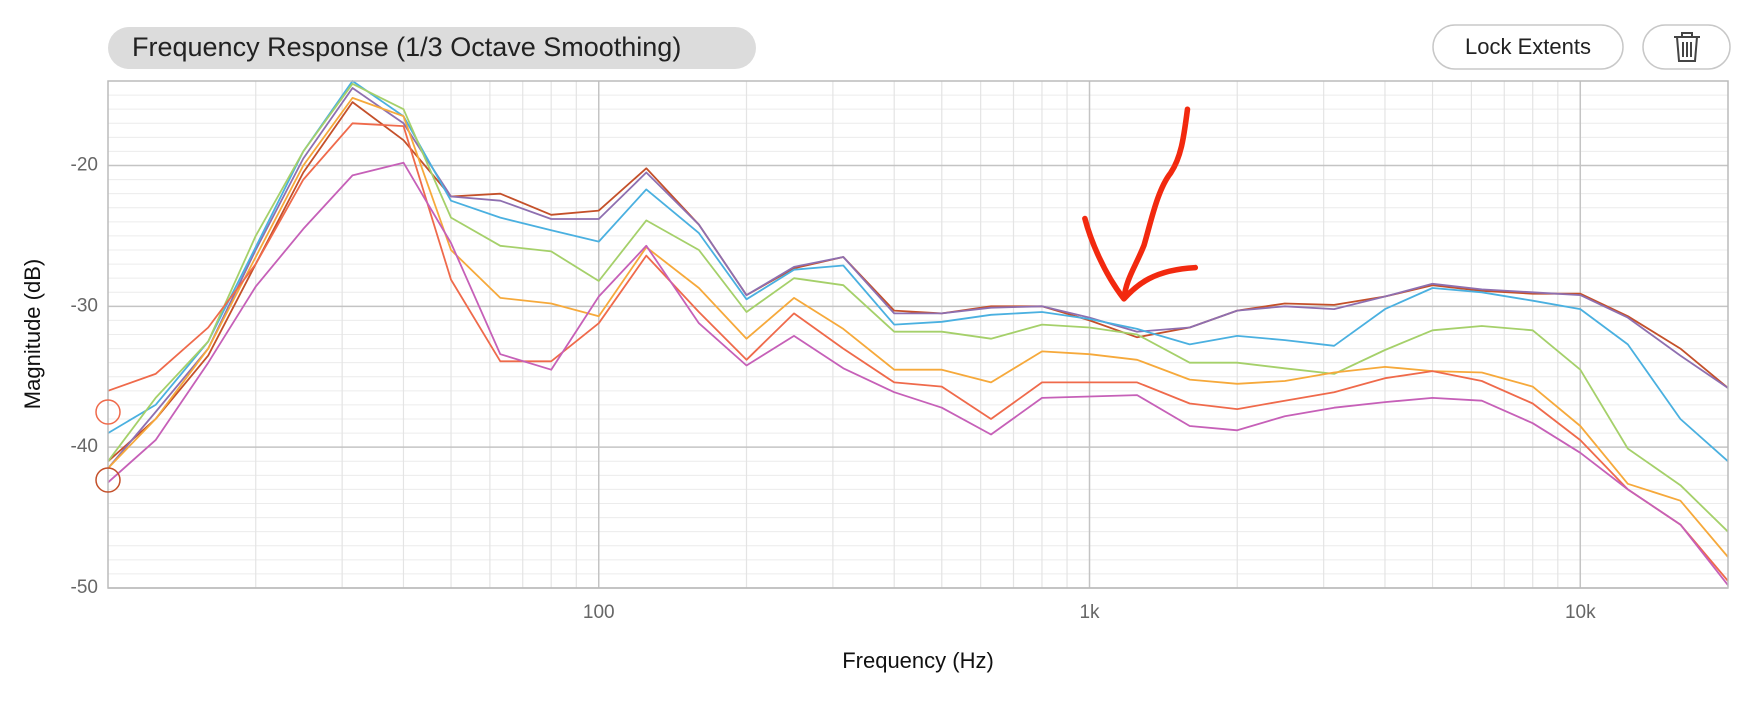 This screenshot has height=706, width=1748. What do you see at coordinates (538, 47) in the screenshot?
I see `title-sub: (1/3 Octave Smoothing)` at bounding box center [538, 47].